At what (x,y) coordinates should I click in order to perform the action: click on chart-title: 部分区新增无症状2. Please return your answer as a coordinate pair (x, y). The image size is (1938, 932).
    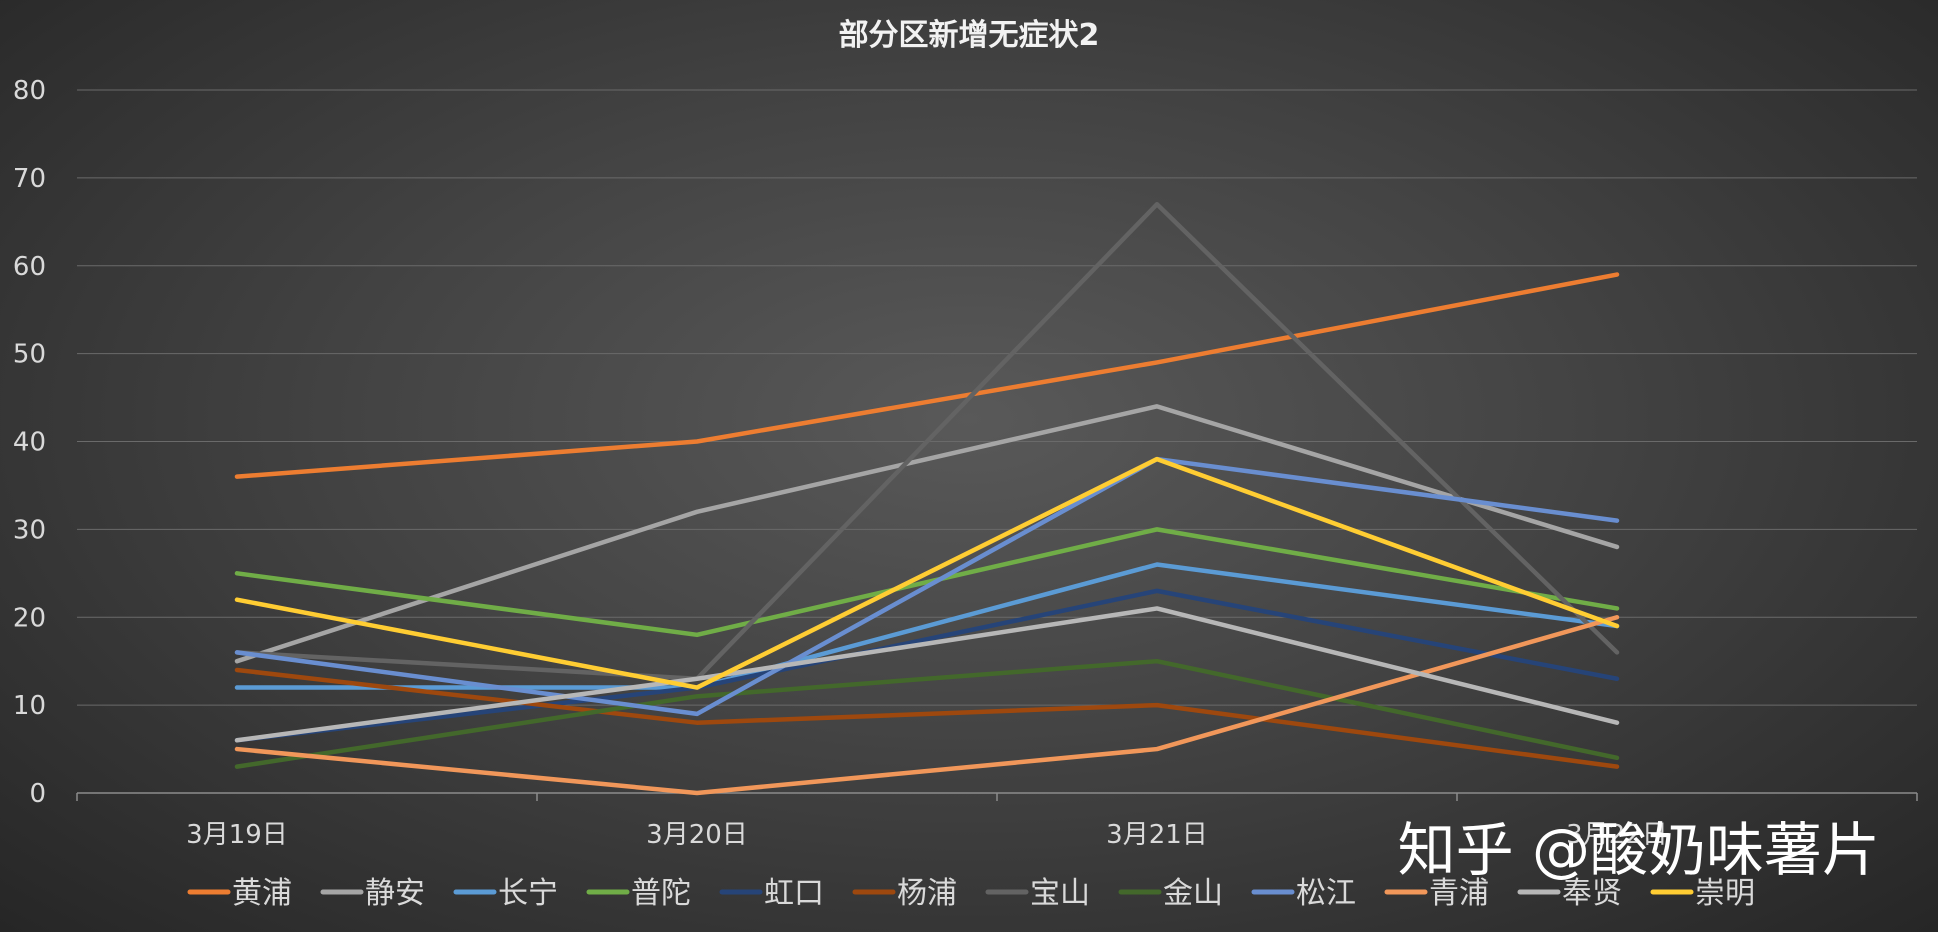
    Looking at the image, I should click on (969, 35).